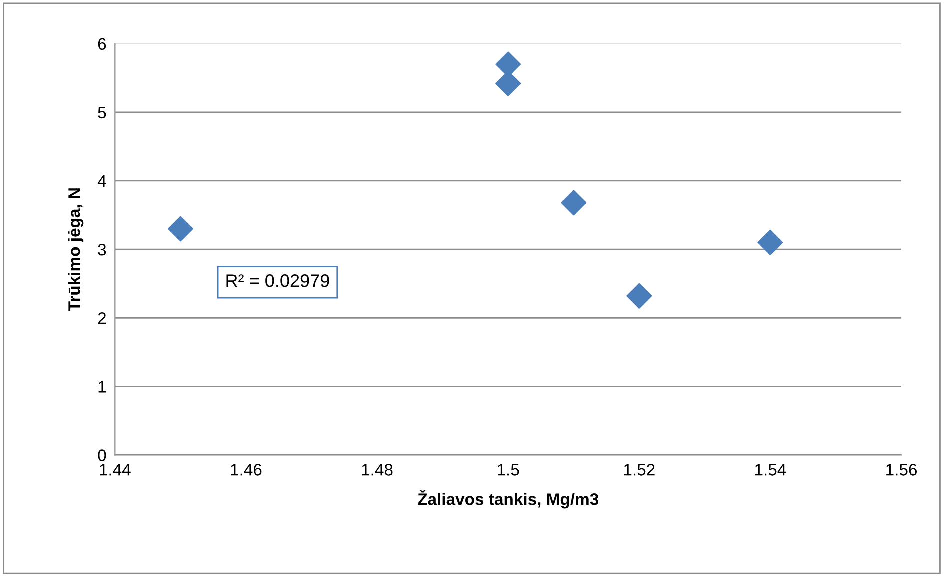 Image resolution: width=944 pixels, height=577 pixels. Describe the element at coordinates (639, 470) in the screenshot. I see `x-tick-label: 1.52` at that location.